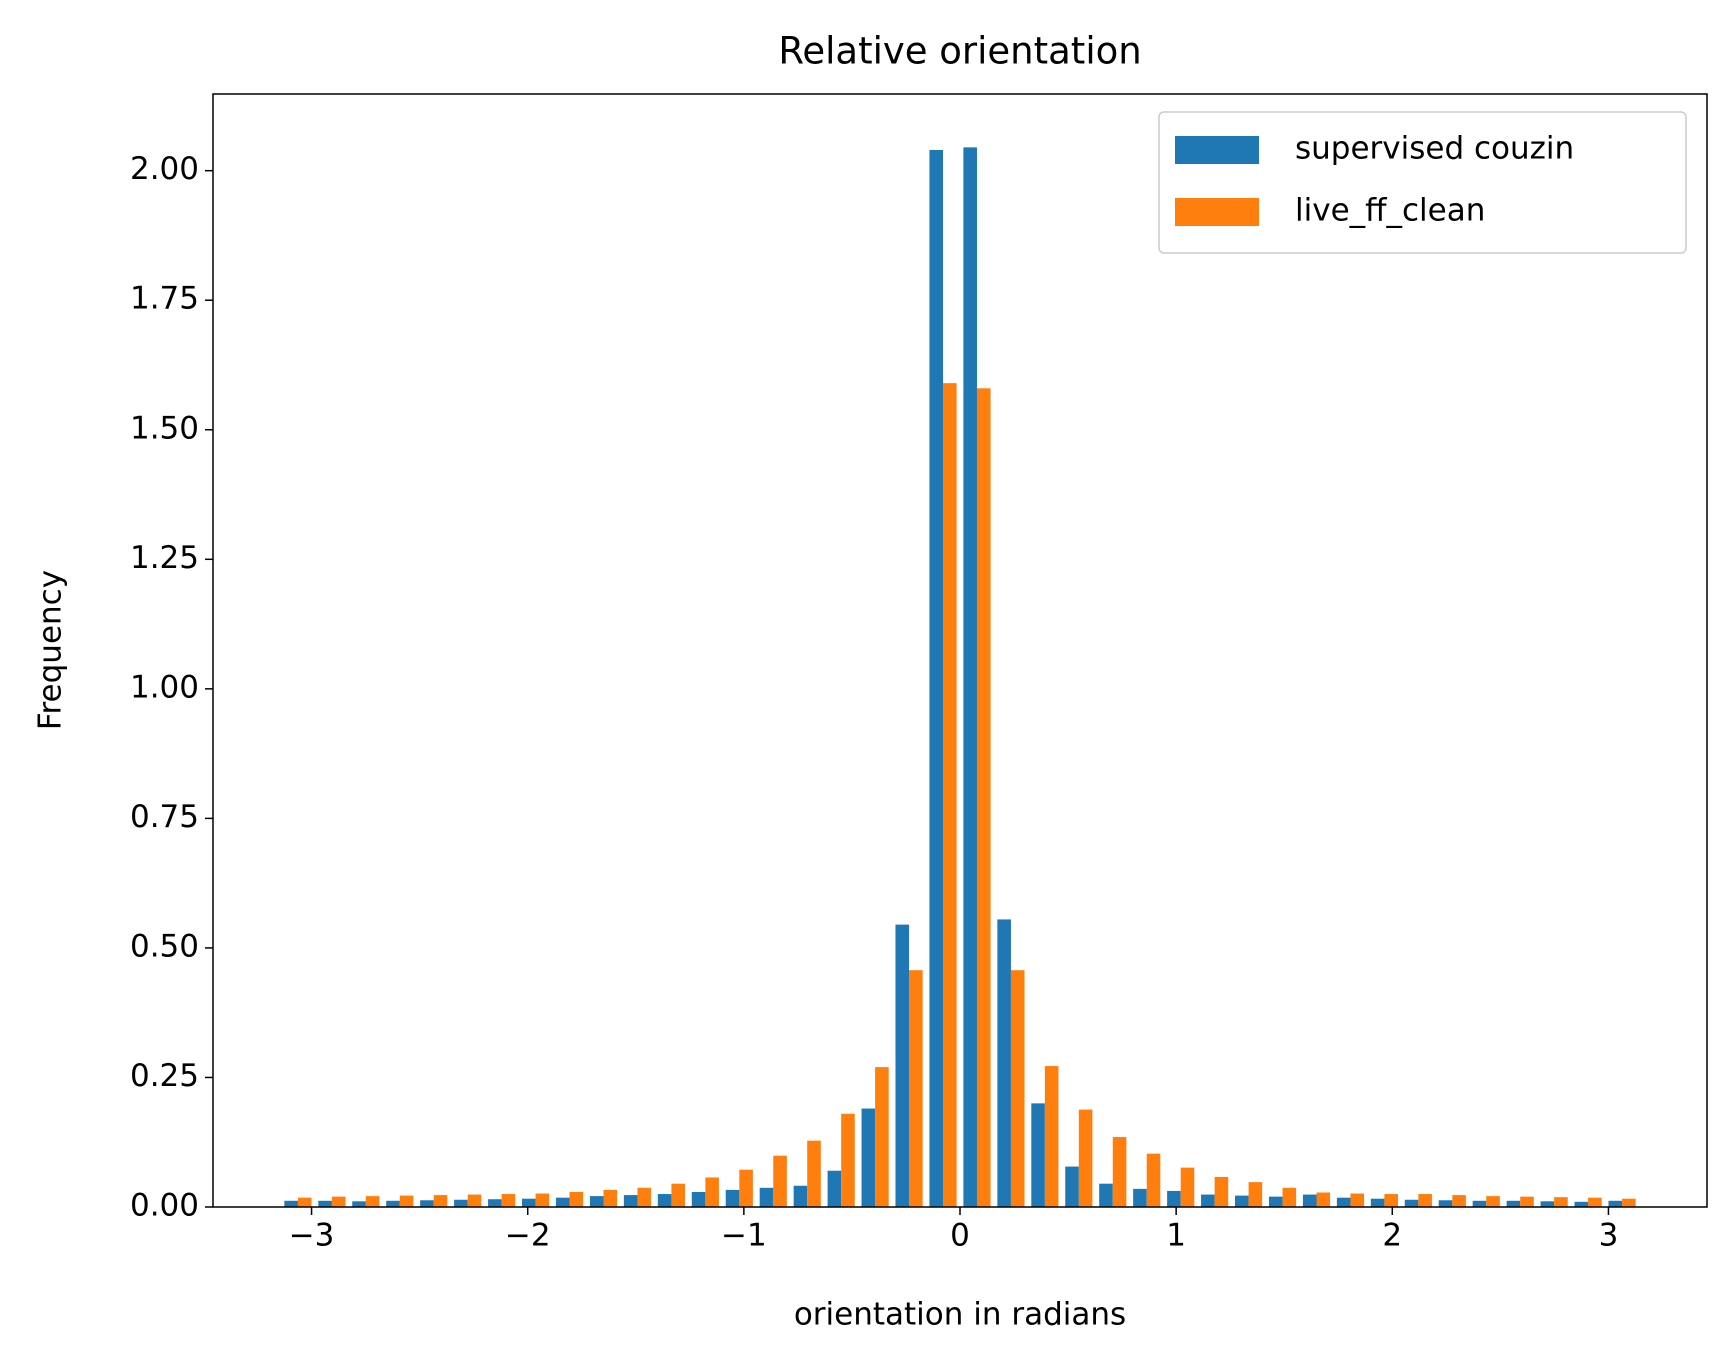 The width and height of the screenshot is (1728, 1361). What do you see at coordinates (744, 1236) in the screenshot?
I see `x-tick-label: −1` at bounding box center [744, 1236].